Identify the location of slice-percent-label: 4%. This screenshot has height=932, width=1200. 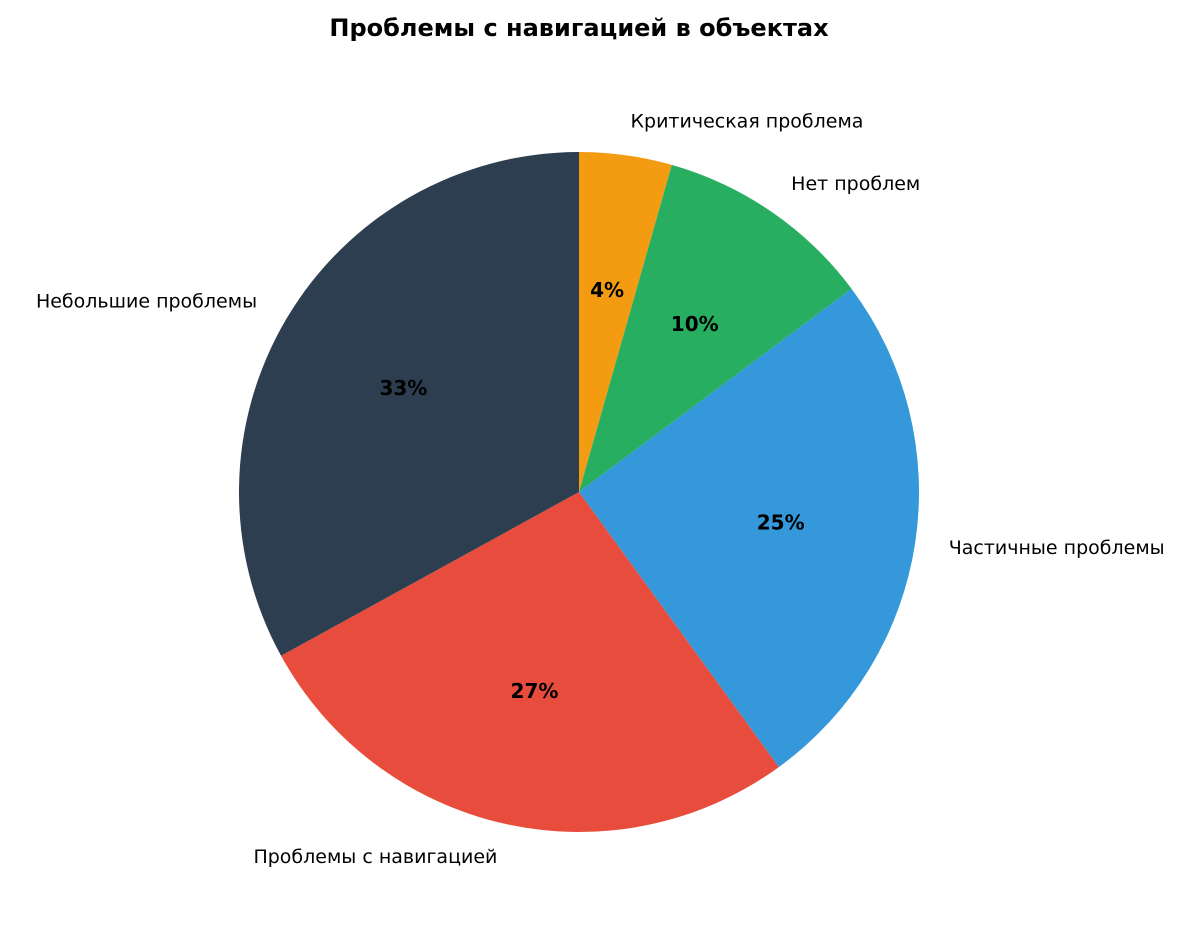
(607, 290).